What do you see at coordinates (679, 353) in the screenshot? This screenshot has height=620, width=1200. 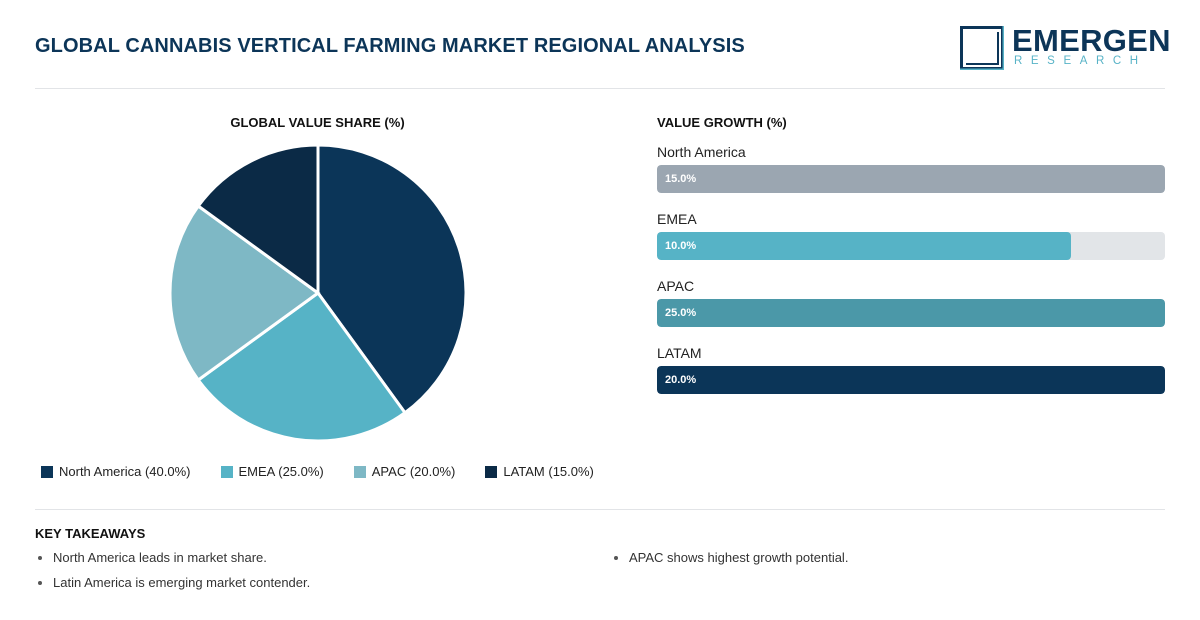 I see `bar-category-label: LATAM` at bounding box center [679, 353].